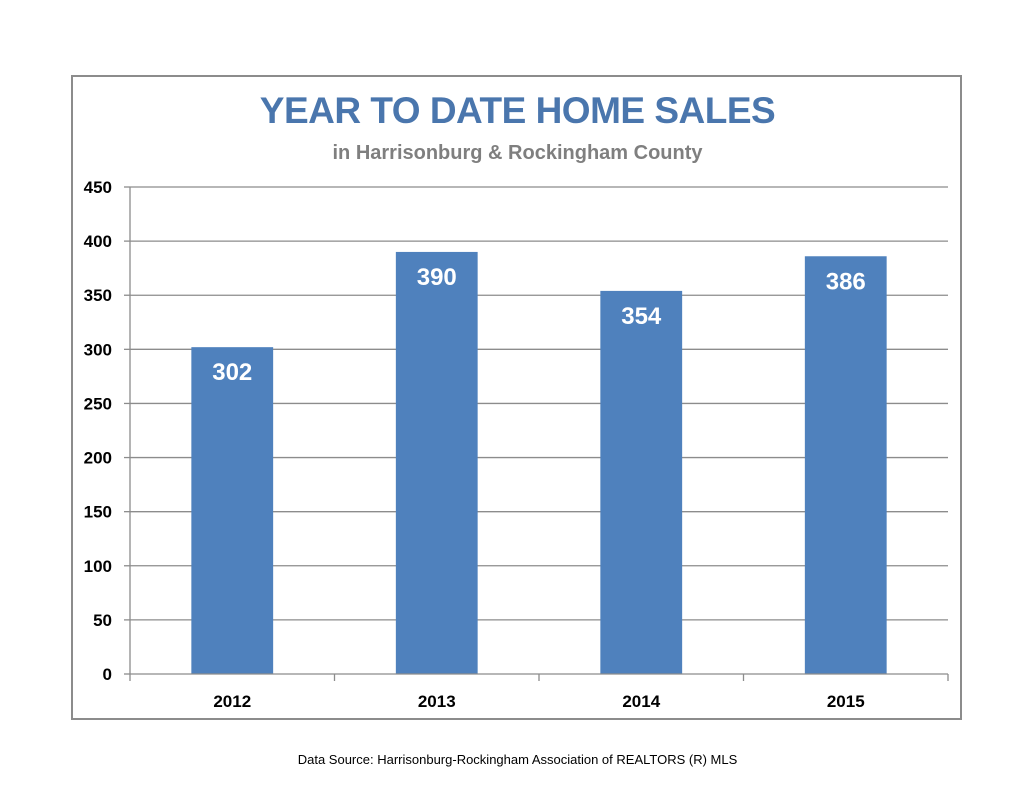 This screenshot has height=800, width=1035. Describe the element at coordinates (846, 701) in the screenshot. I see `x-tick-label: 2015` at that location.